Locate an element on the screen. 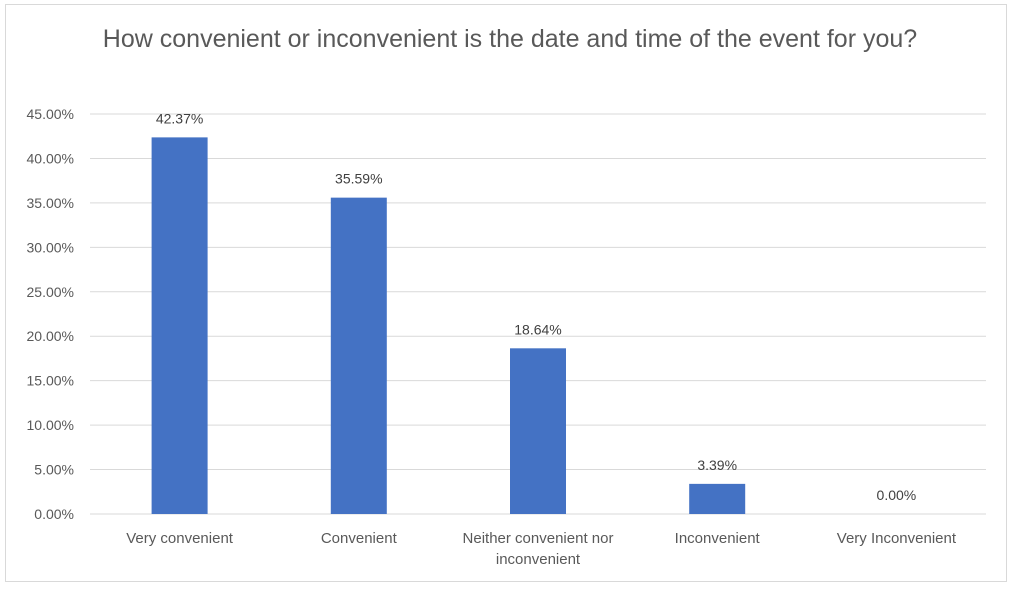 This screenshot has width=1014, height=590. x-category-label: Inconvenient is located at coordinates (718, 538).